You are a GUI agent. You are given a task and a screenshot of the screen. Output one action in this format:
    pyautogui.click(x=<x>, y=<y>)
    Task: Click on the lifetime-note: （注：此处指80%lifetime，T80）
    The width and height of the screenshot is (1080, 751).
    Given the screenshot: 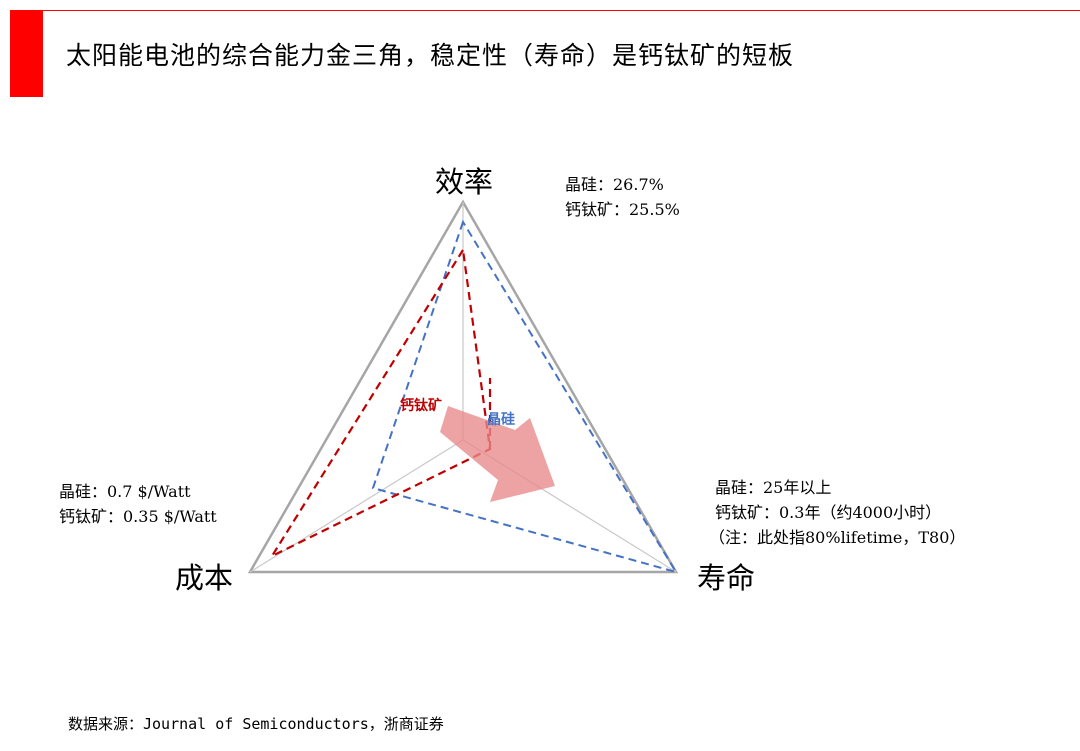 What is the action you would take?
    pyautogui.click(x=837, y=537)
    